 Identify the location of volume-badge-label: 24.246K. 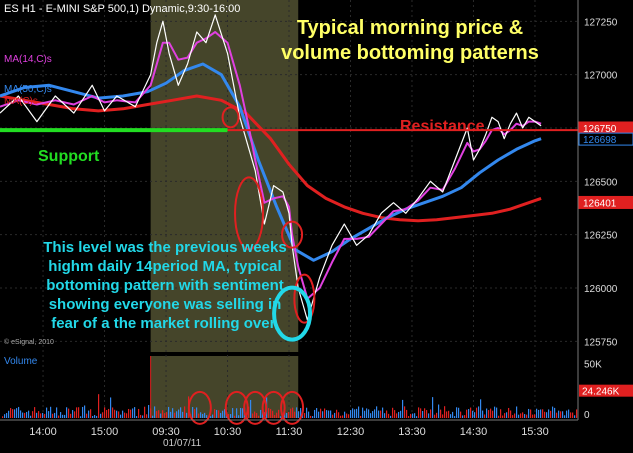
(601, 392).